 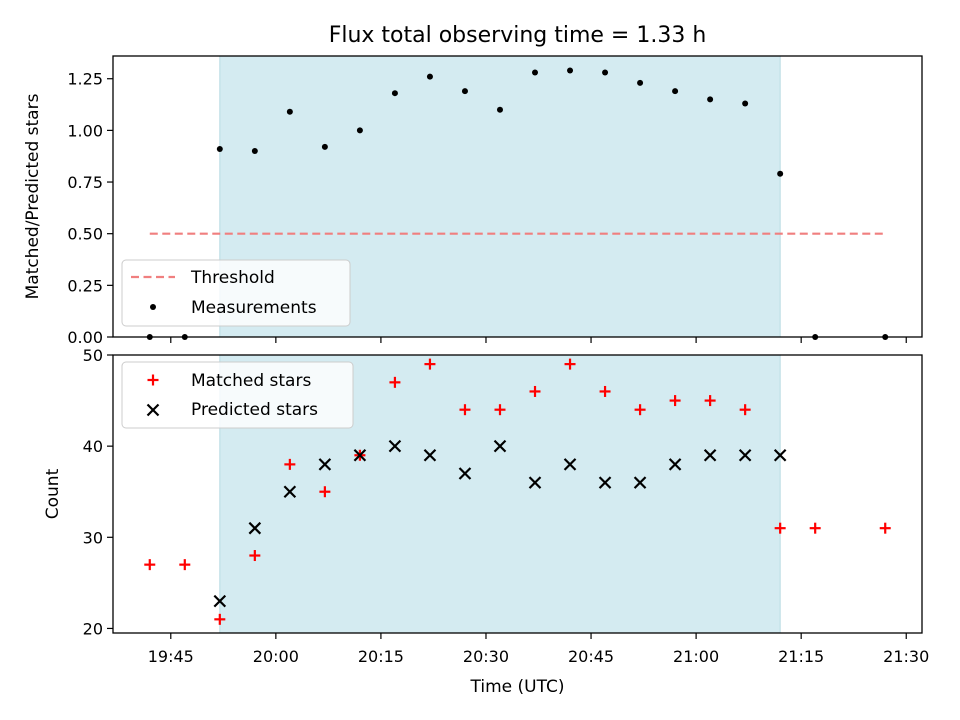 I want to click on bottom-y-tick-label: 30, so click(x=93, y=537).